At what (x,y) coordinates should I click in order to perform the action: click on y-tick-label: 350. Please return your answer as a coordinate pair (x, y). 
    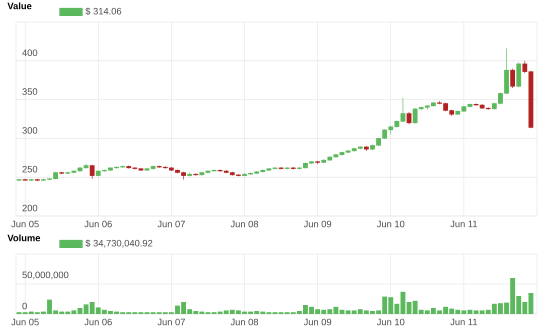
    Looking at the image, I should click on (30, 91).